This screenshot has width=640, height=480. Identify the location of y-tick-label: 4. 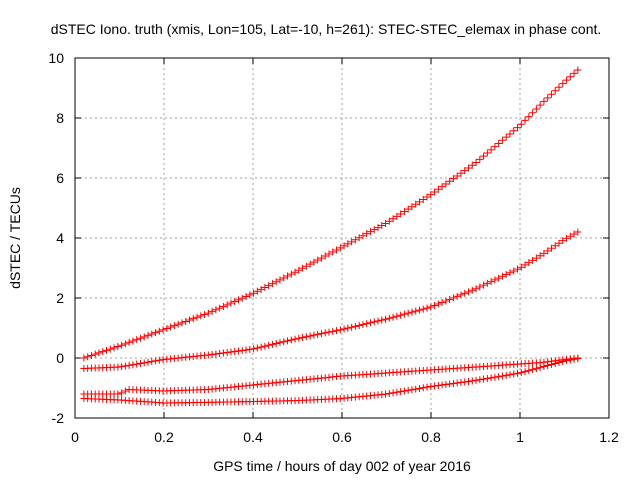
(60, 238).